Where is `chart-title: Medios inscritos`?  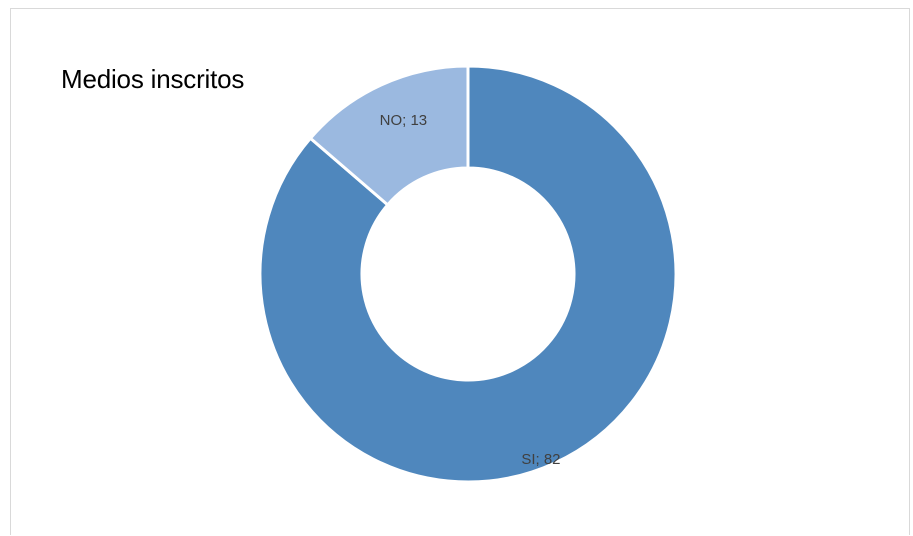
chart-title: Medios inscritos is located at coordinates (153, 79).